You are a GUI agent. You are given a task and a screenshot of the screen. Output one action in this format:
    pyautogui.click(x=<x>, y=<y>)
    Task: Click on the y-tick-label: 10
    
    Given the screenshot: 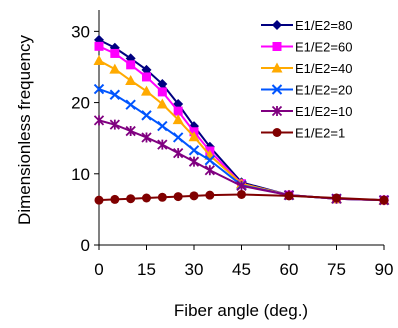 What is the action you would take?
    pyautogui.click(x=80, y=174)
    